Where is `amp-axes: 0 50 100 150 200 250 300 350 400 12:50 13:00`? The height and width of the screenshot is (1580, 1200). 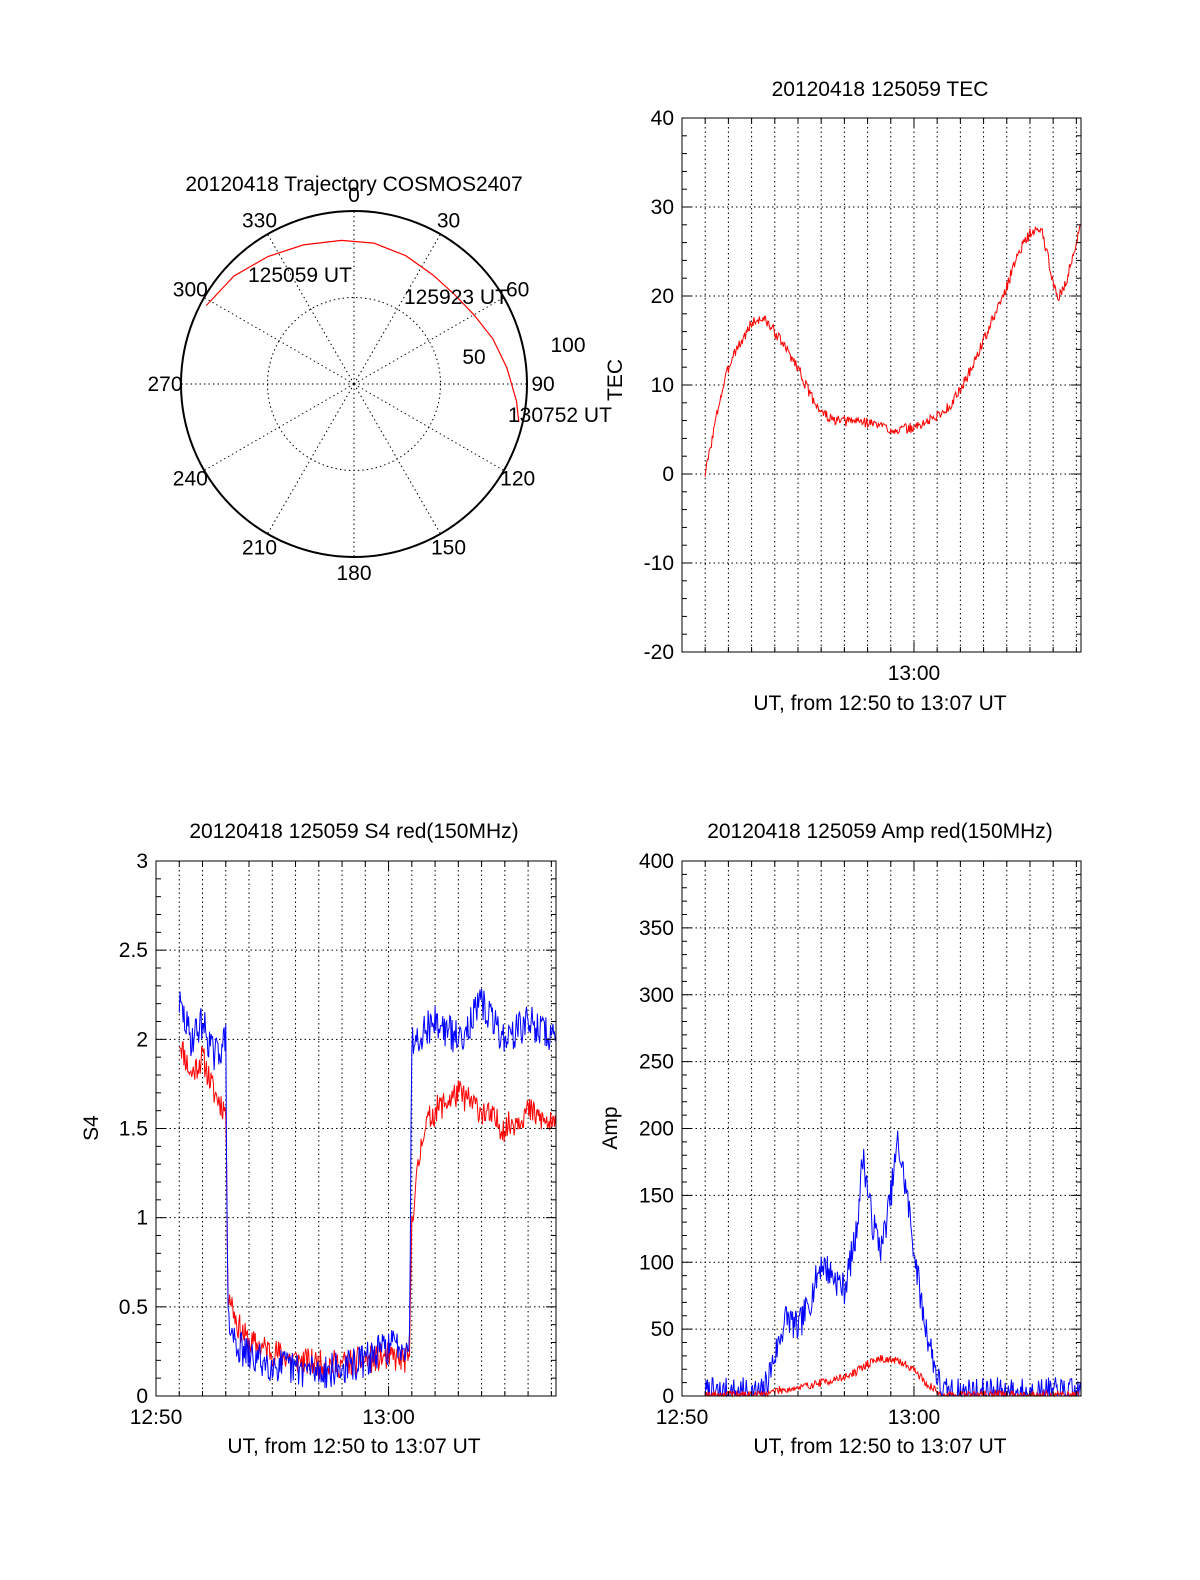 amp-axes: 0 50 100 150 200 250 300 350 400 12:50 13:00 is located at coordinates (860, 1139).